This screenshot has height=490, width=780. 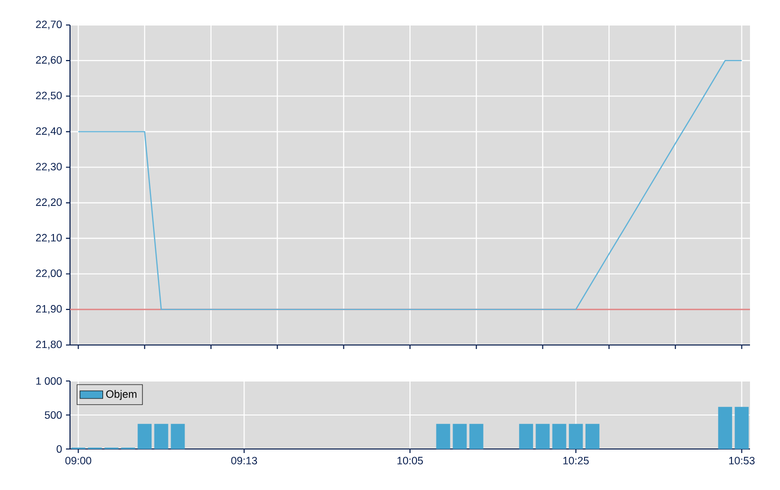 What do you see at coordinates (49, 131) in the screenshot?
I see `y-tick-label: 22,40` at bounding box center [49, 131].